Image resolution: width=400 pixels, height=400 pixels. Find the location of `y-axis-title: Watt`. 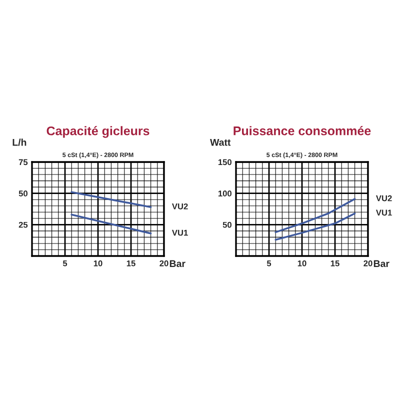

y-axis-title: Watt is located at coordinates (220, 142).